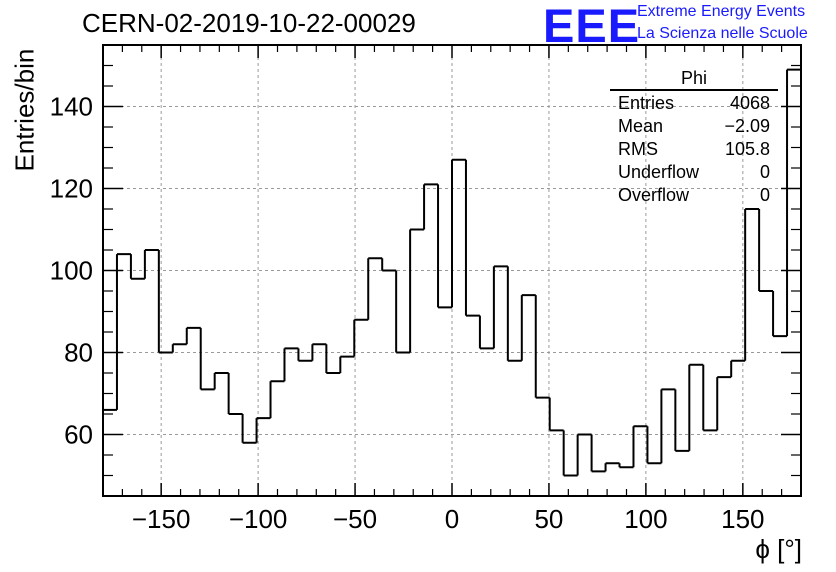 Image resolution: width=836 pixels, height=572 pixels. What do you see at coordinates (694, 103) in the screenshot?
I see `stats-row-entries: Entries 4068` at bounding box center [694, 103].